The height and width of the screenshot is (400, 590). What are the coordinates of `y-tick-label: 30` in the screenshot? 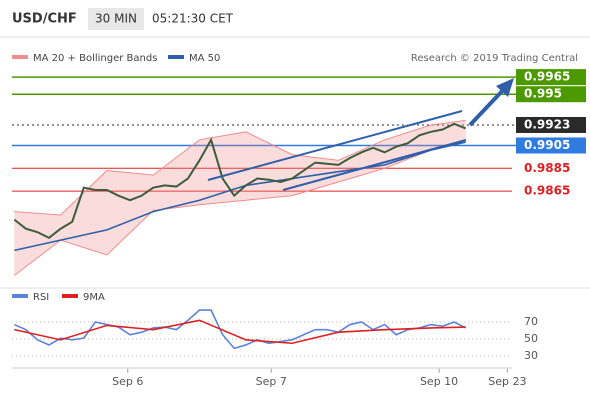 It's located at (531, 355).